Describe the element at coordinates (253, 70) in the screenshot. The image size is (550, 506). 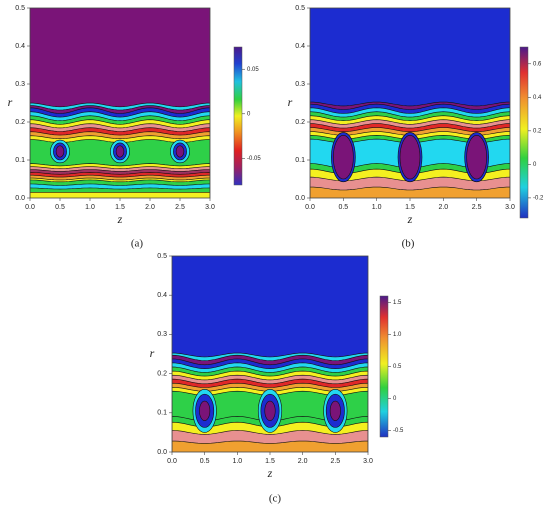
I see `colorbar-tick-label: 0.05` at that location.